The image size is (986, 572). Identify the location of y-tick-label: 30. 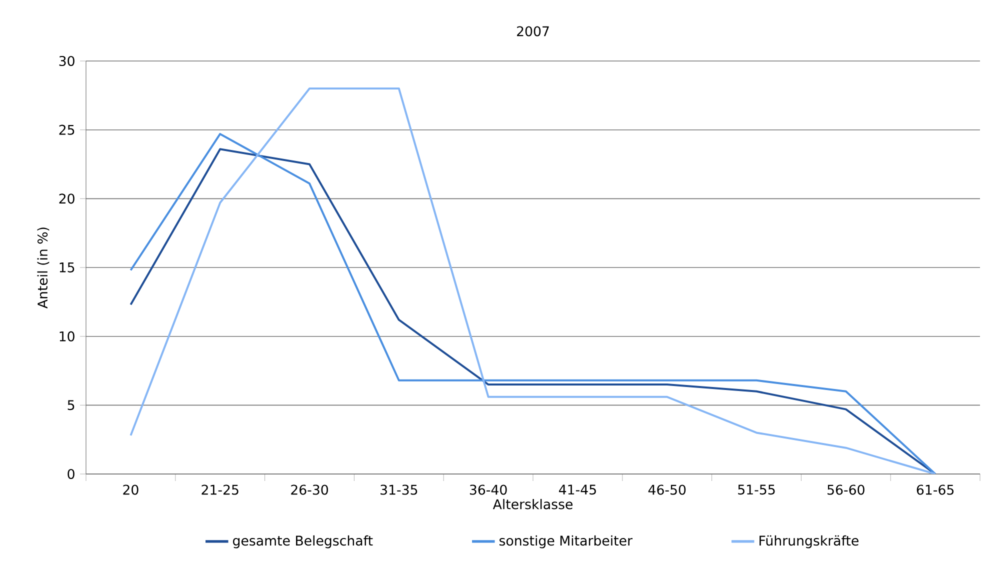
(66, 61).